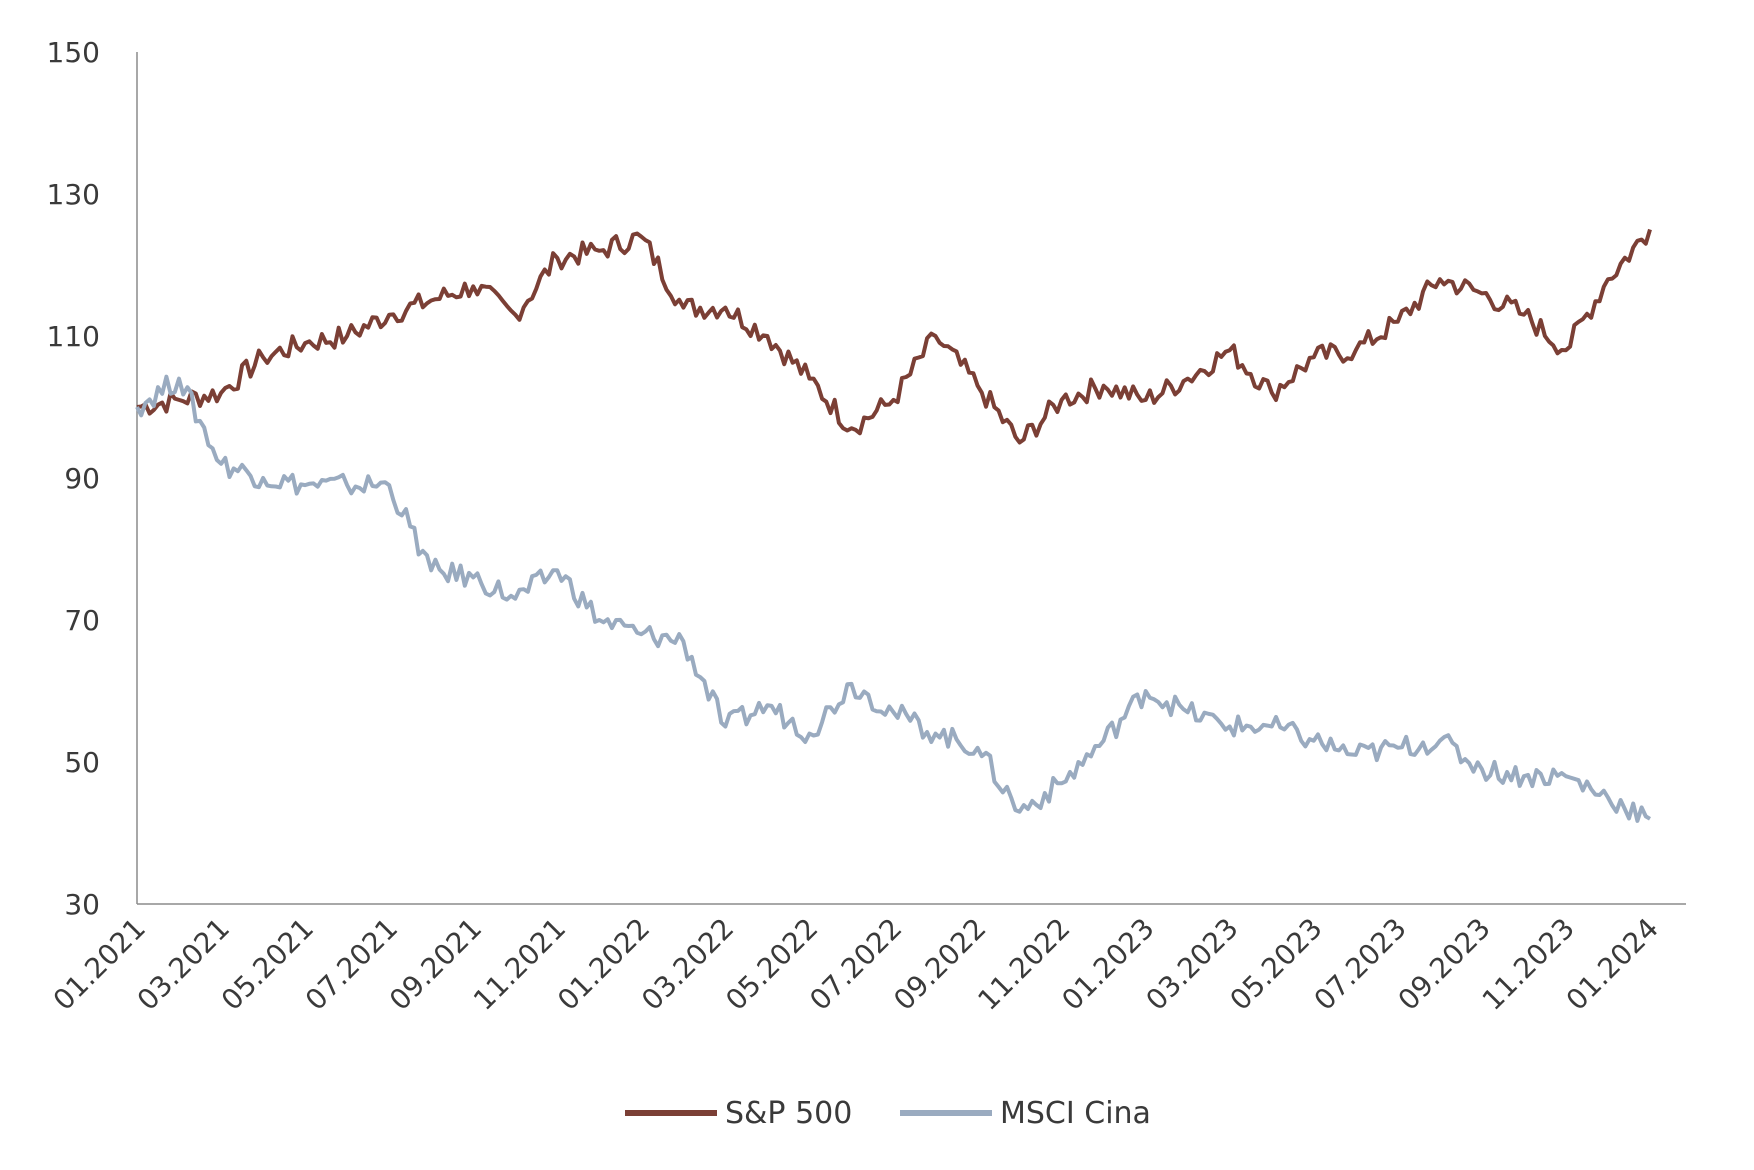  What do you see at coordinates (82, 620) in the screenshot?
I see `y-tick-label: 70` at bounding box center [82, 620].